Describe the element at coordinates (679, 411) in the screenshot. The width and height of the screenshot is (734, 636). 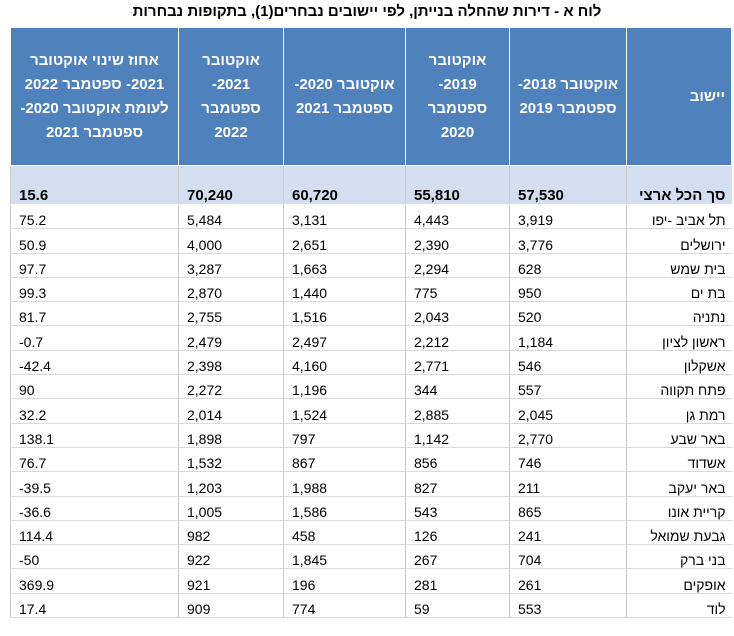
I see `settlement-name: רמת גן` at that location.